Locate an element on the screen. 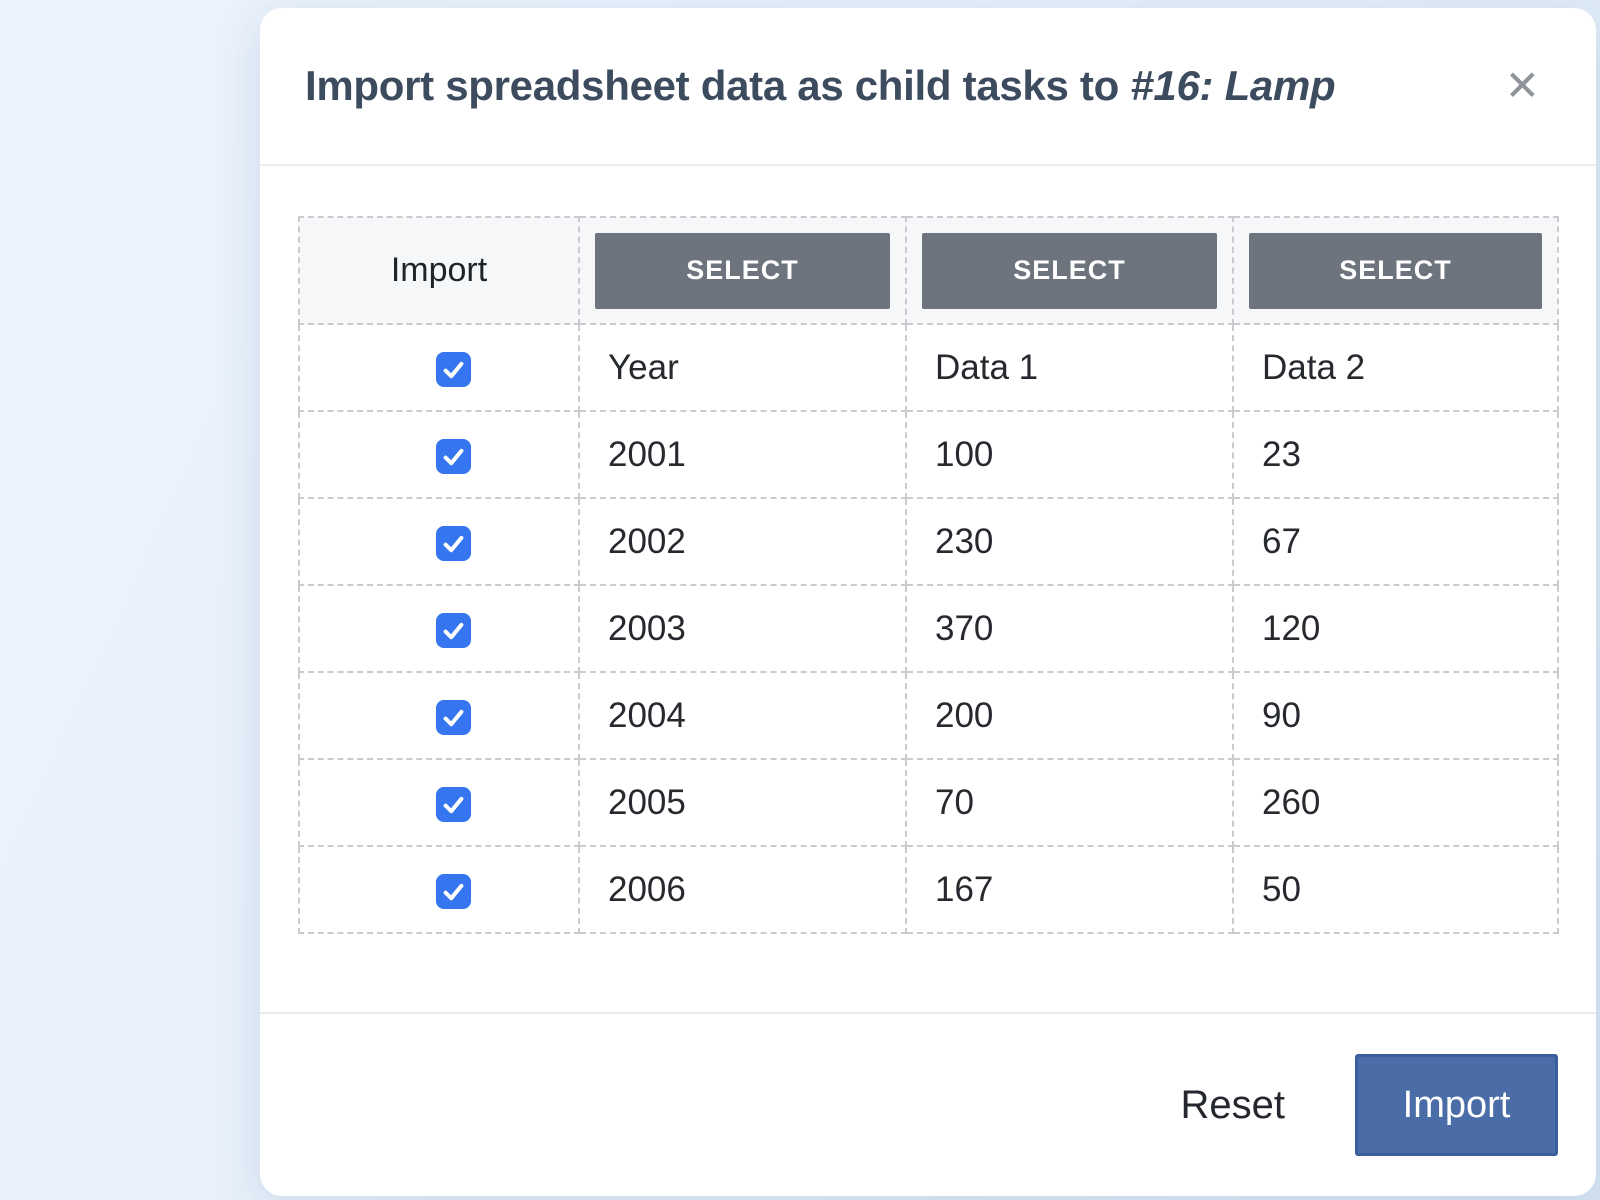  cell-year: 2001 is located at coordinates (742, 454).